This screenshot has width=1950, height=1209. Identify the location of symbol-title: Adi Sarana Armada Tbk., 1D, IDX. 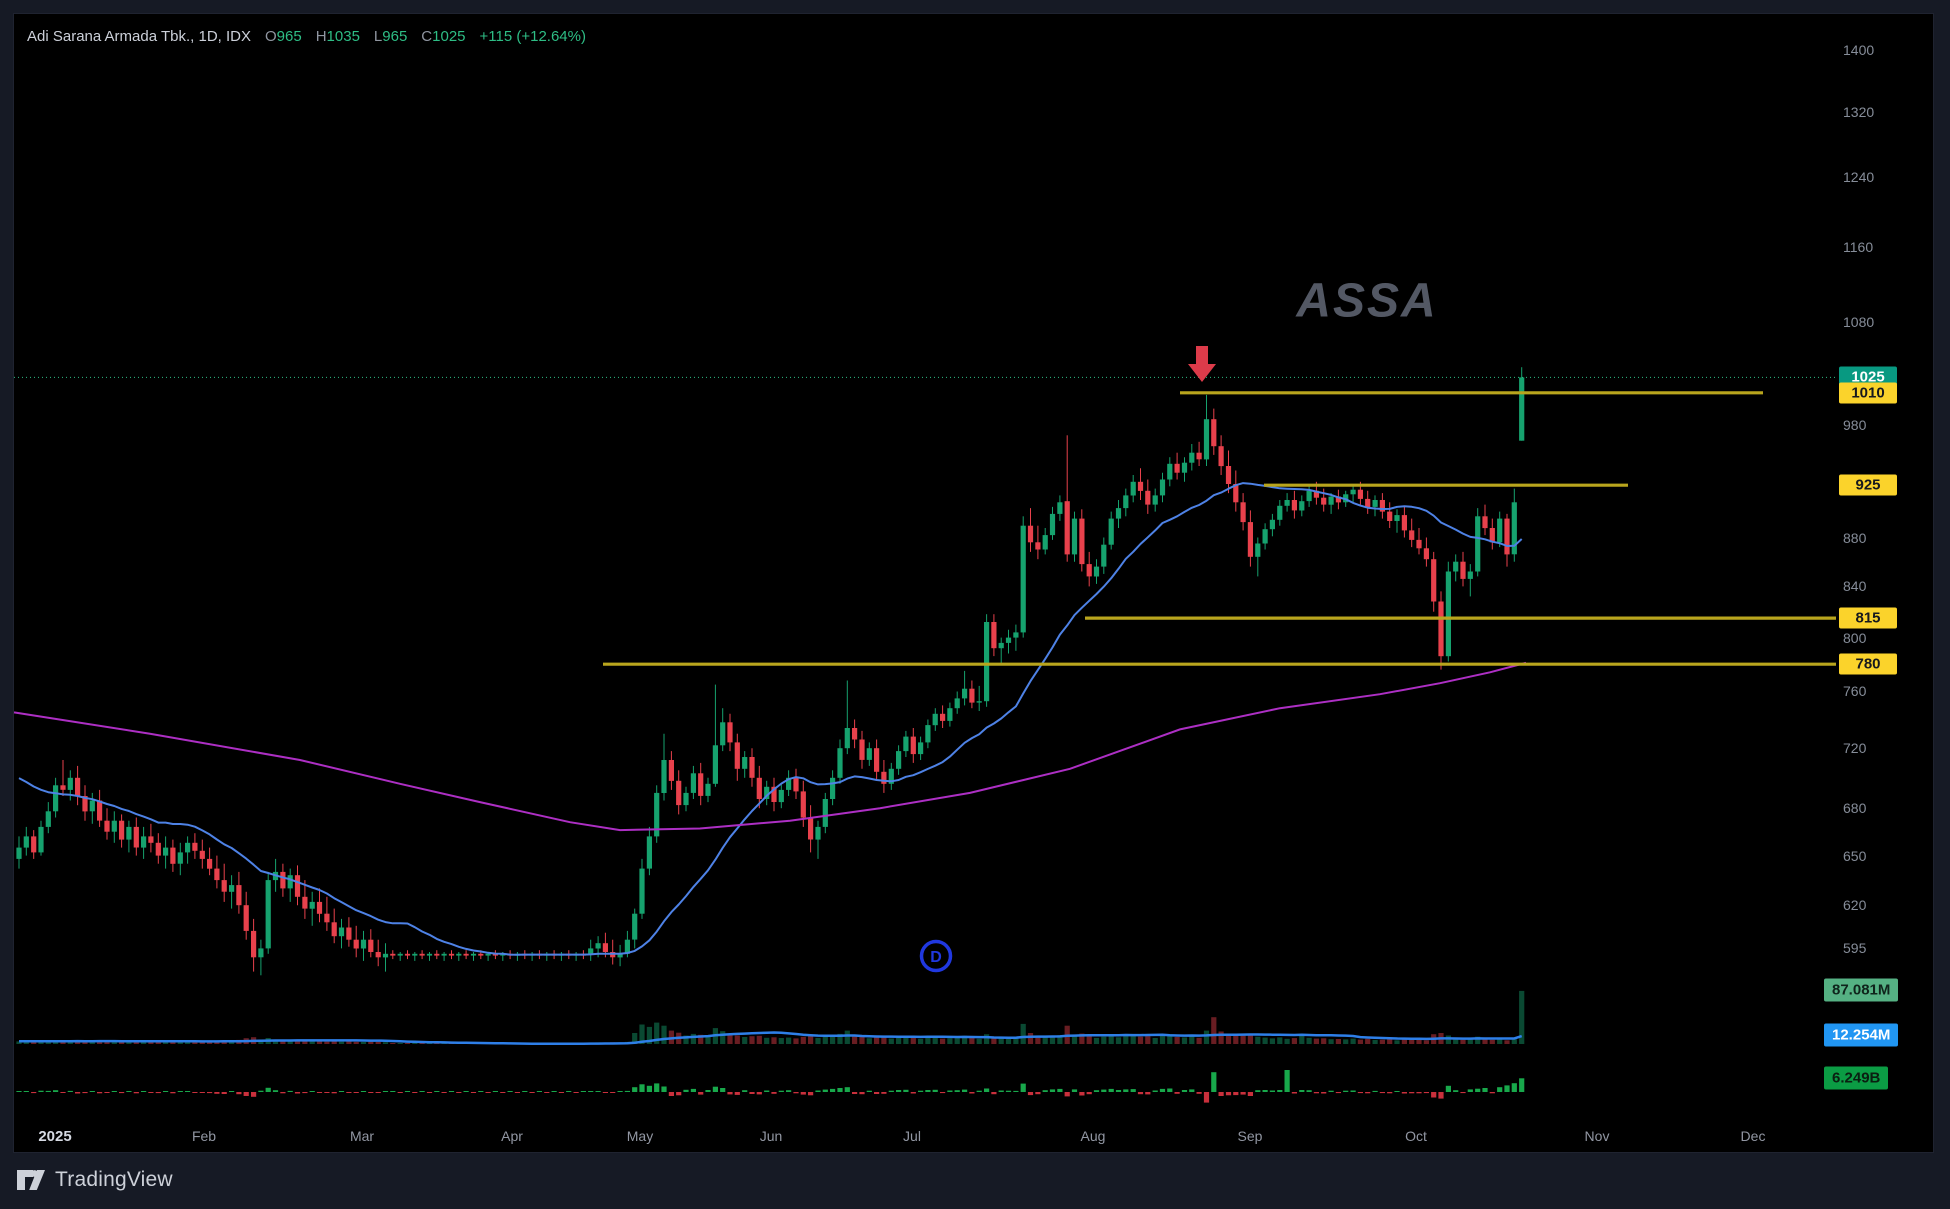
(139, 36).